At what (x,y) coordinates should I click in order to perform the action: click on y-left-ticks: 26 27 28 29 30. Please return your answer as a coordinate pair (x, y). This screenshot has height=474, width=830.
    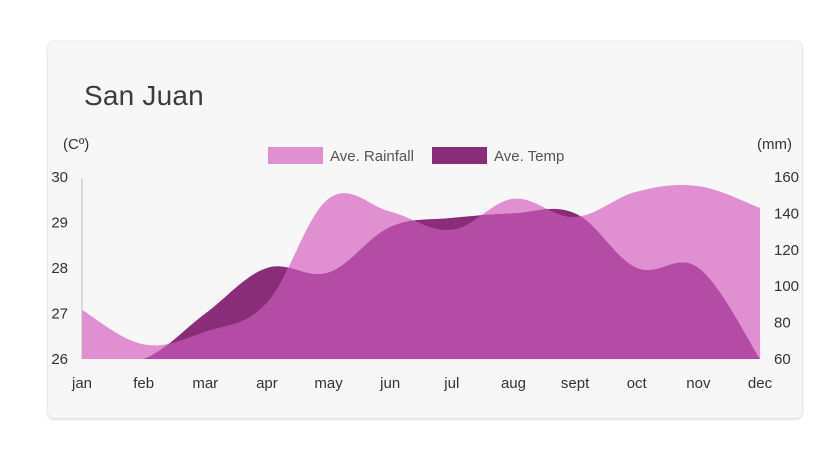
    Looking at the image, I should click on (59, 268).